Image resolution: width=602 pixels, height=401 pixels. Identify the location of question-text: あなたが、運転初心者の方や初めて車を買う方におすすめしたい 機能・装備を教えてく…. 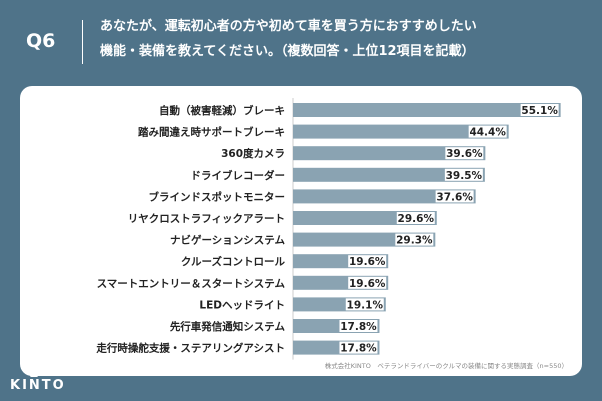
(345, 39).